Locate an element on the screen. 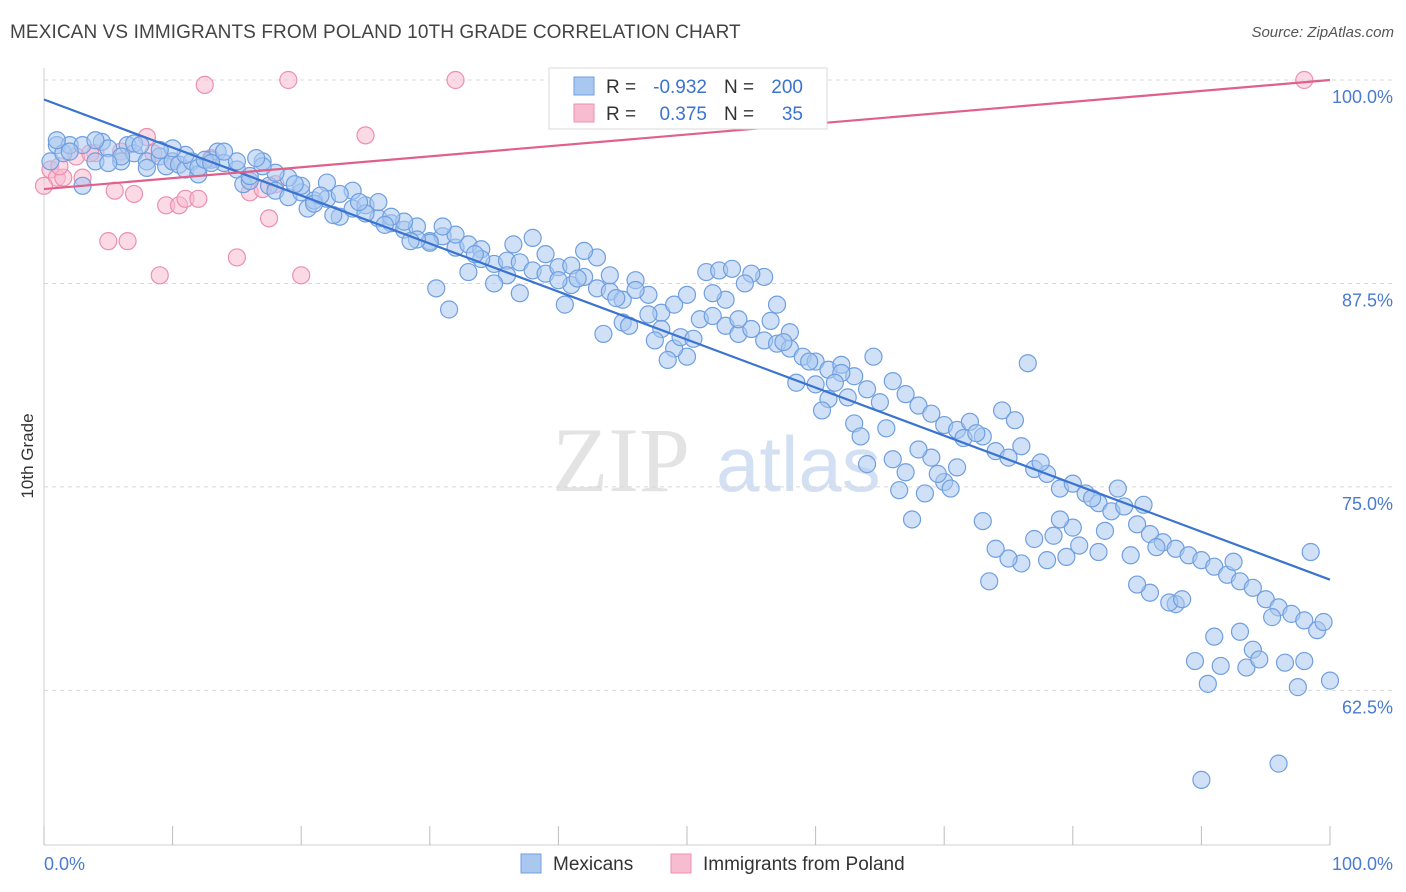 This screenshot has height=892, width=1406. legend-swatch-poland is located at coordinates (681, 863).